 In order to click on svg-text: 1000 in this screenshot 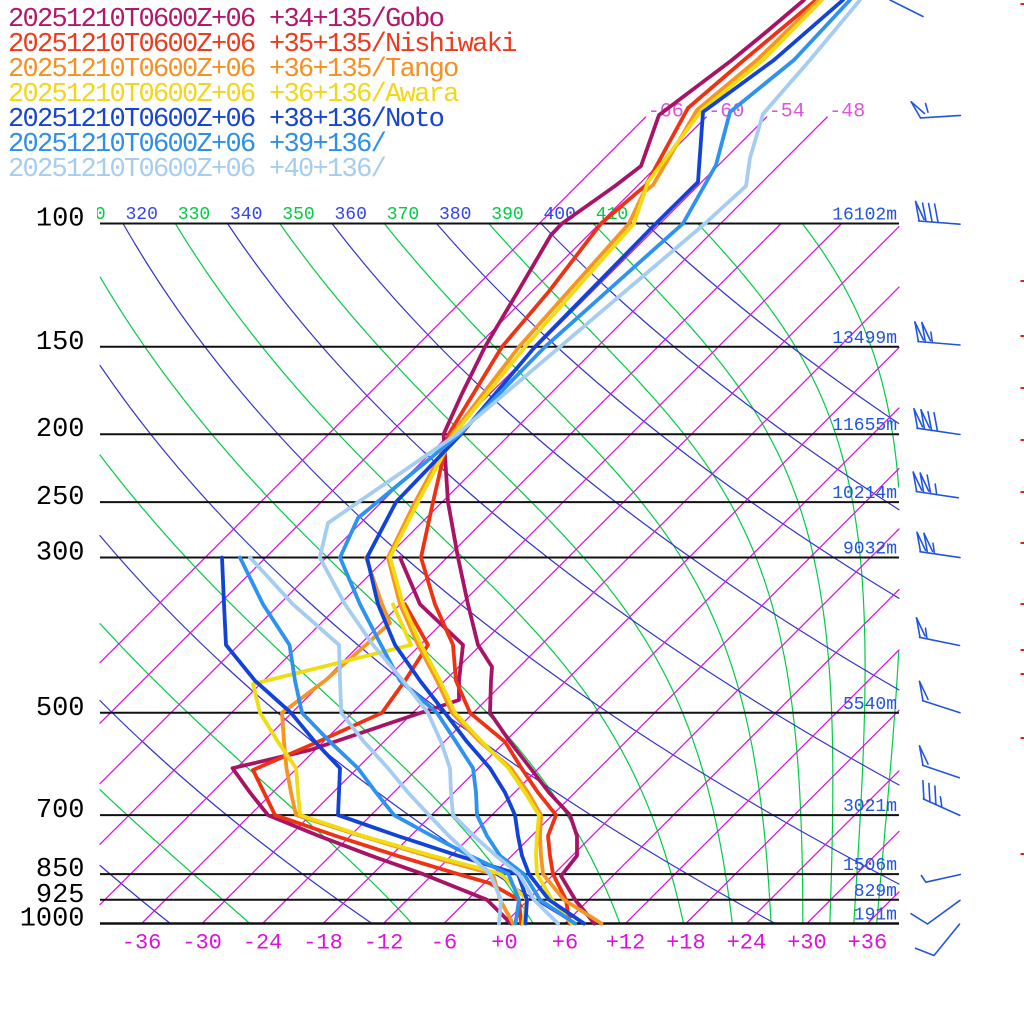, I will do `click(52, 920)`.